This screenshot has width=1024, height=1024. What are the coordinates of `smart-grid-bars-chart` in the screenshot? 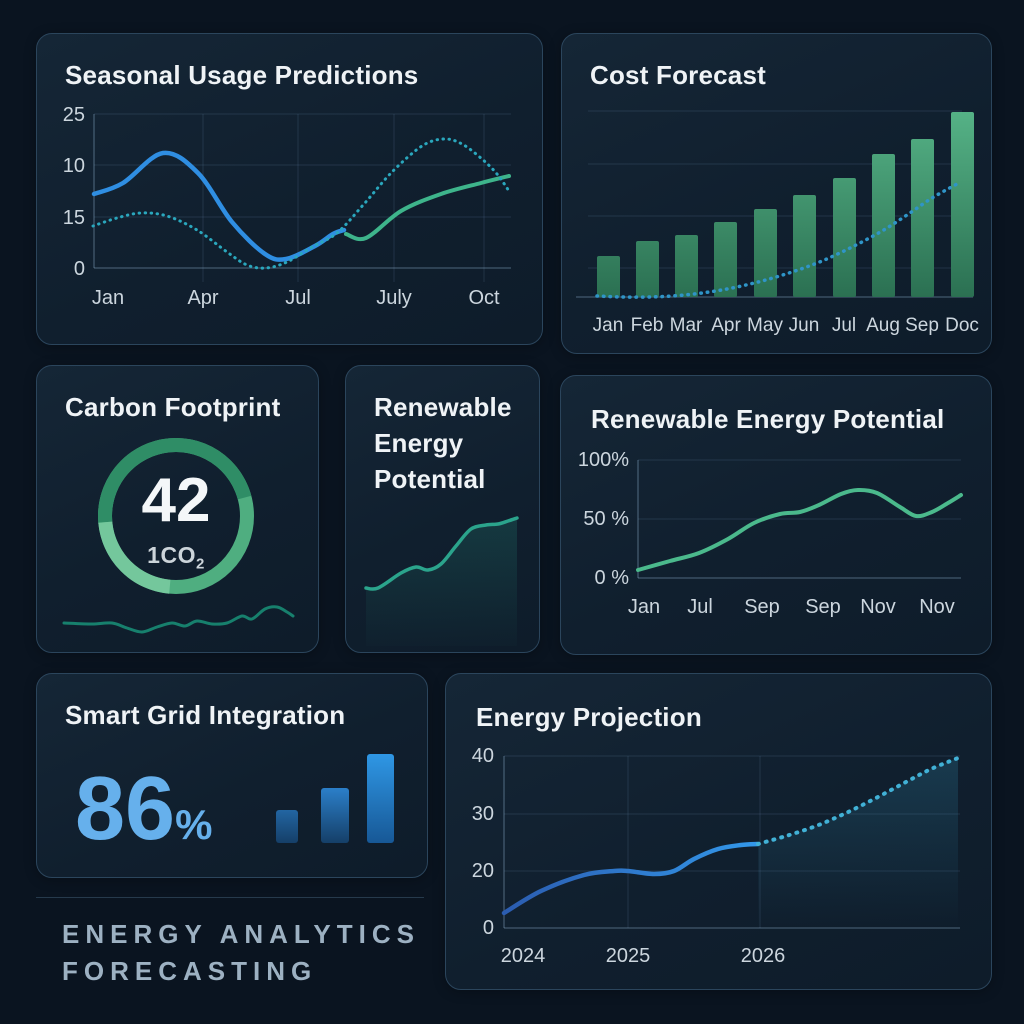 It's located at (232, 775).